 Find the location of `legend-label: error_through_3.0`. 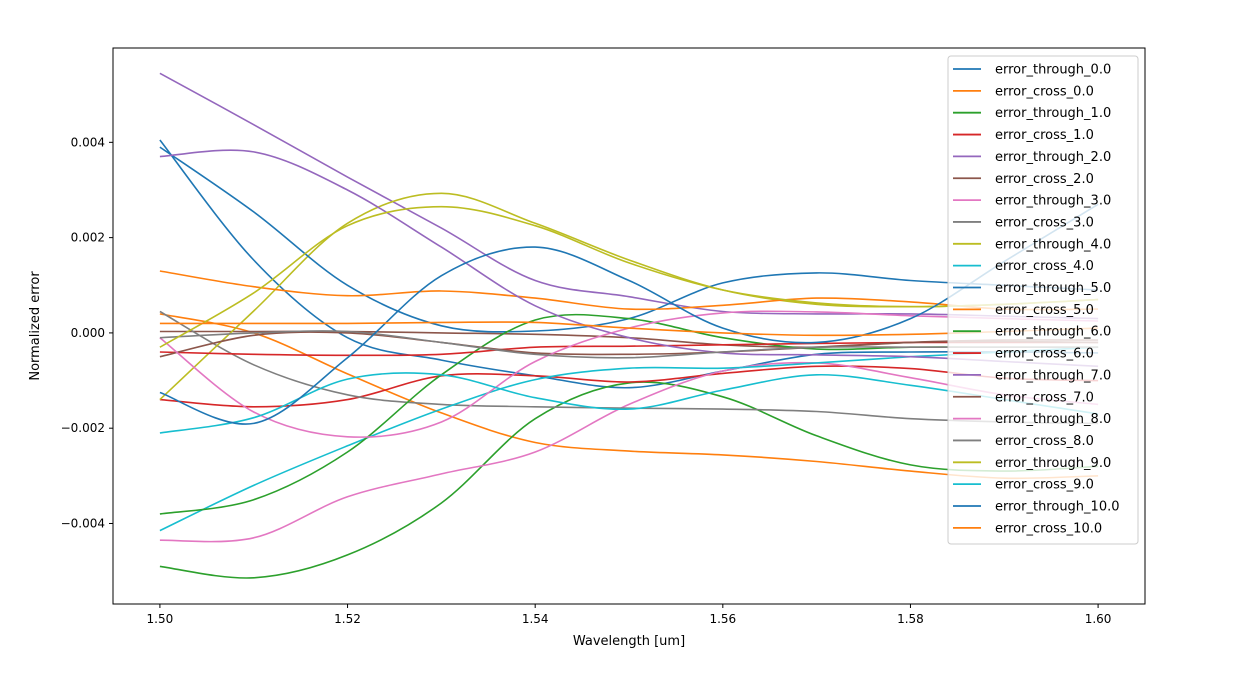

legend-label: error_through_3.0 is located at coordinates (1053, 201).